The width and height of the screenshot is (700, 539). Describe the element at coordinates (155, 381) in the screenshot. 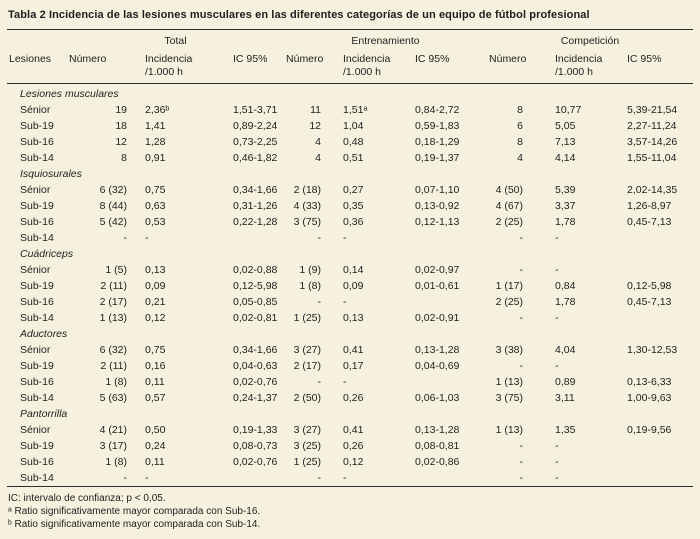

I see `cell-incidencia-total: 0,11` at that location.